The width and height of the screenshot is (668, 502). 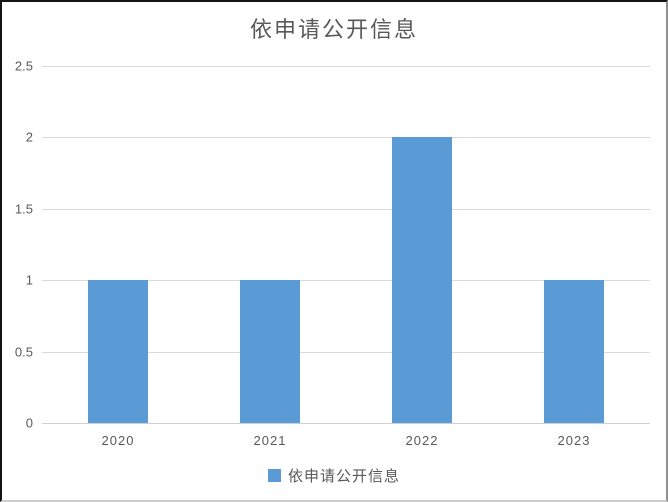 What do you see at coordinates (29, 423) in the screenshot?
I see `y-axis-tick-label: 0` at bounding box center [29, 423].